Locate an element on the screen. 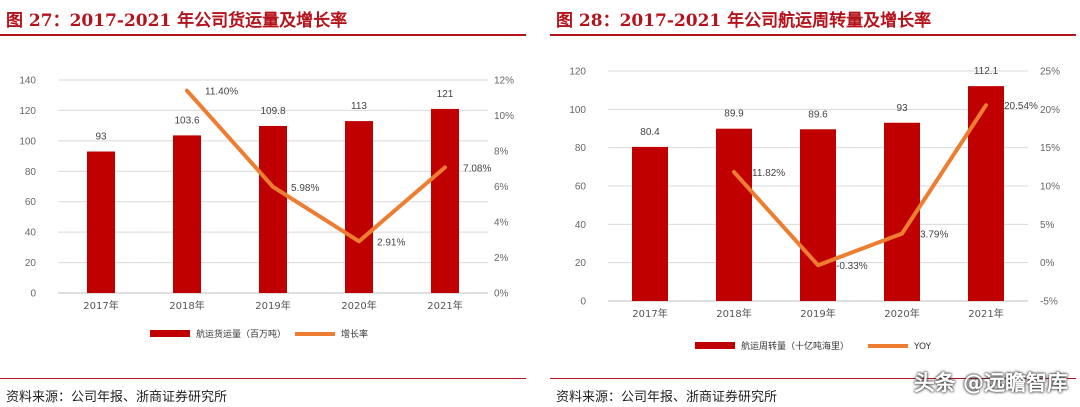 This screenshot has width=1080, height=407. legend-line-label: 增长率 is located at coordinates (354, 334).